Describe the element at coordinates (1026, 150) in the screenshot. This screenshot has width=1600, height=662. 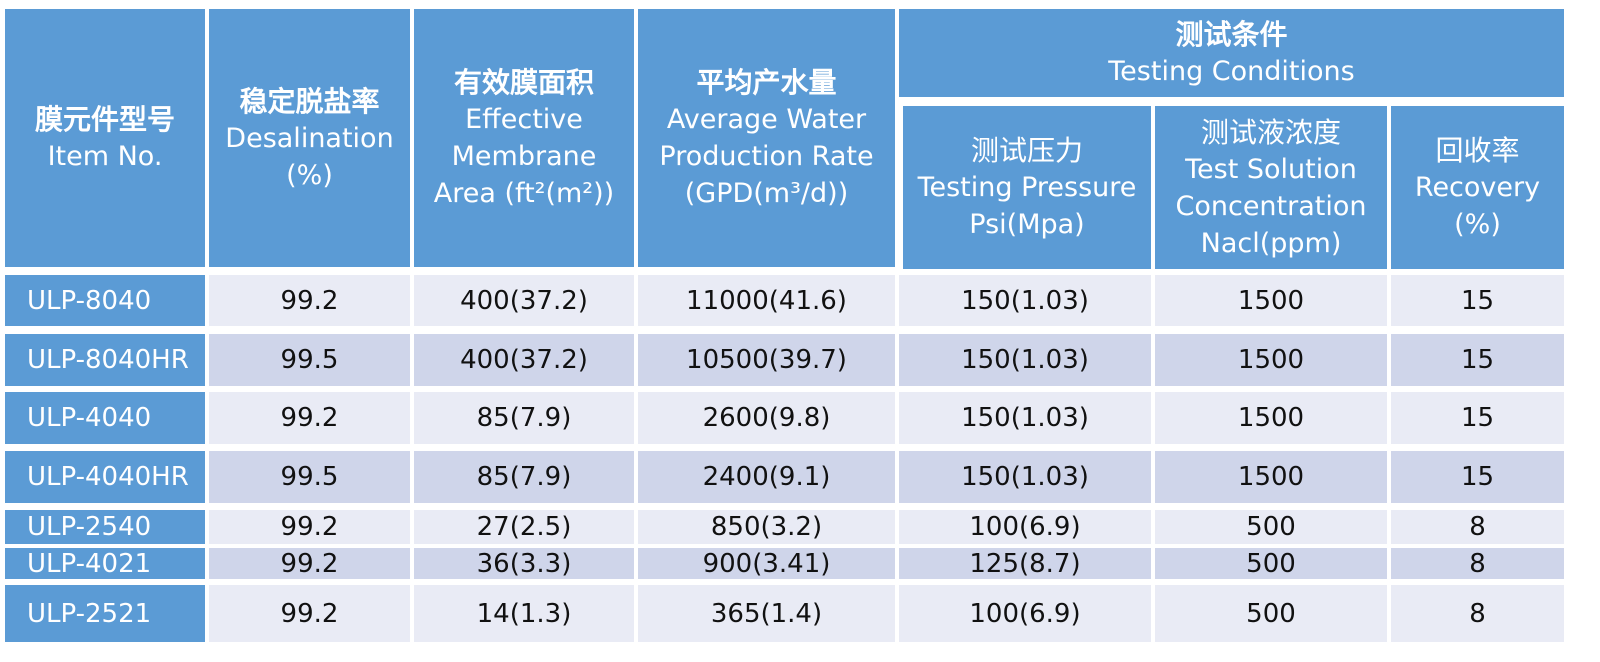
I see `header-testing-pressure-zh: 测试压力` at that location.